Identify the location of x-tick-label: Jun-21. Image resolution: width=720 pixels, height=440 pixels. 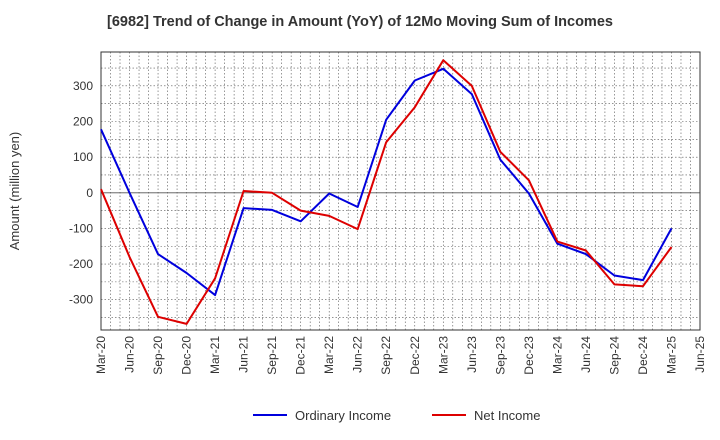
(244, 354).